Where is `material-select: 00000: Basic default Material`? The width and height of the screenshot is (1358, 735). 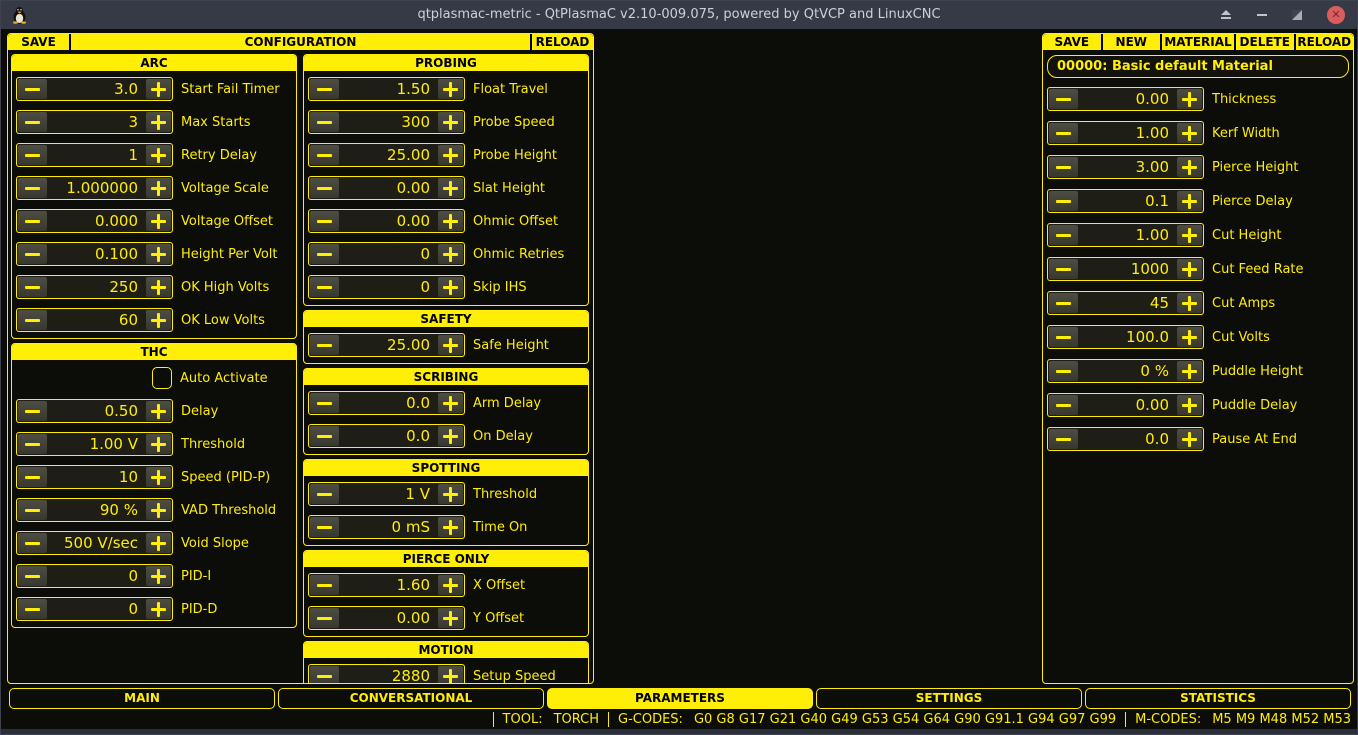
material-select: 00000: Basic default Material is located at coordinates (1198, 66).